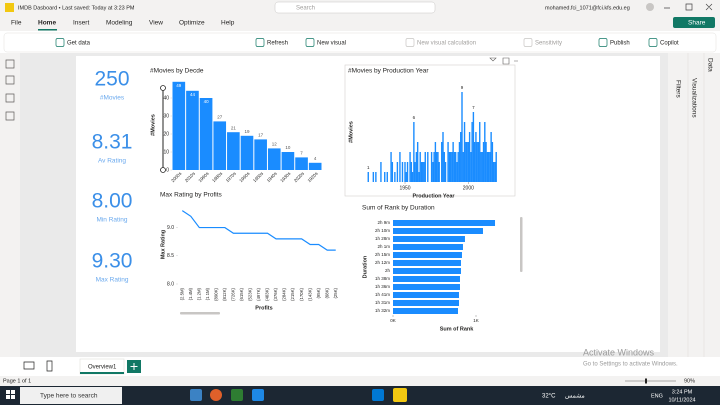 Image resolution: width=720 pixels, height=405 pixels. Describe the element at coordinates (170, 256) in the screenshot. I see `y-tick-label: 8.5` at that location.